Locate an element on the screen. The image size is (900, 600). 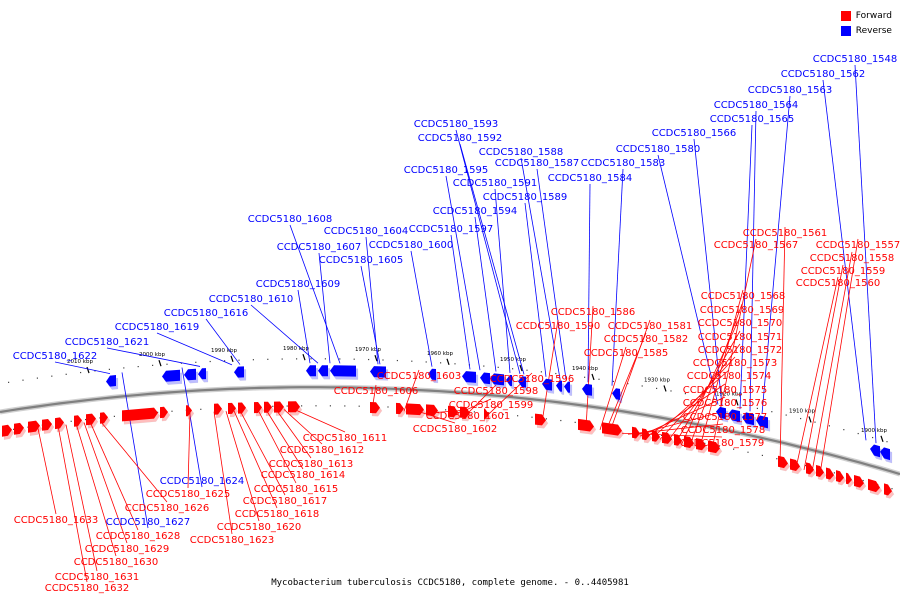
gene-label: CCDC5180_1585 is located at coordinates (626, 353).